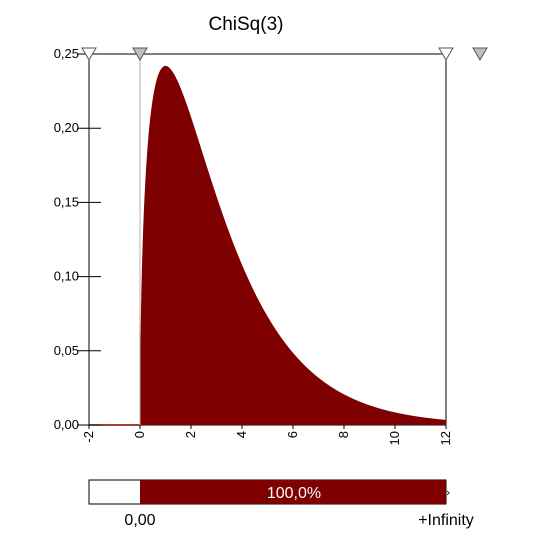  What do you see at coordinates (292, 434) in the screenshot?
I see `x-tick-label: 6` at bounding box center [292, 434].